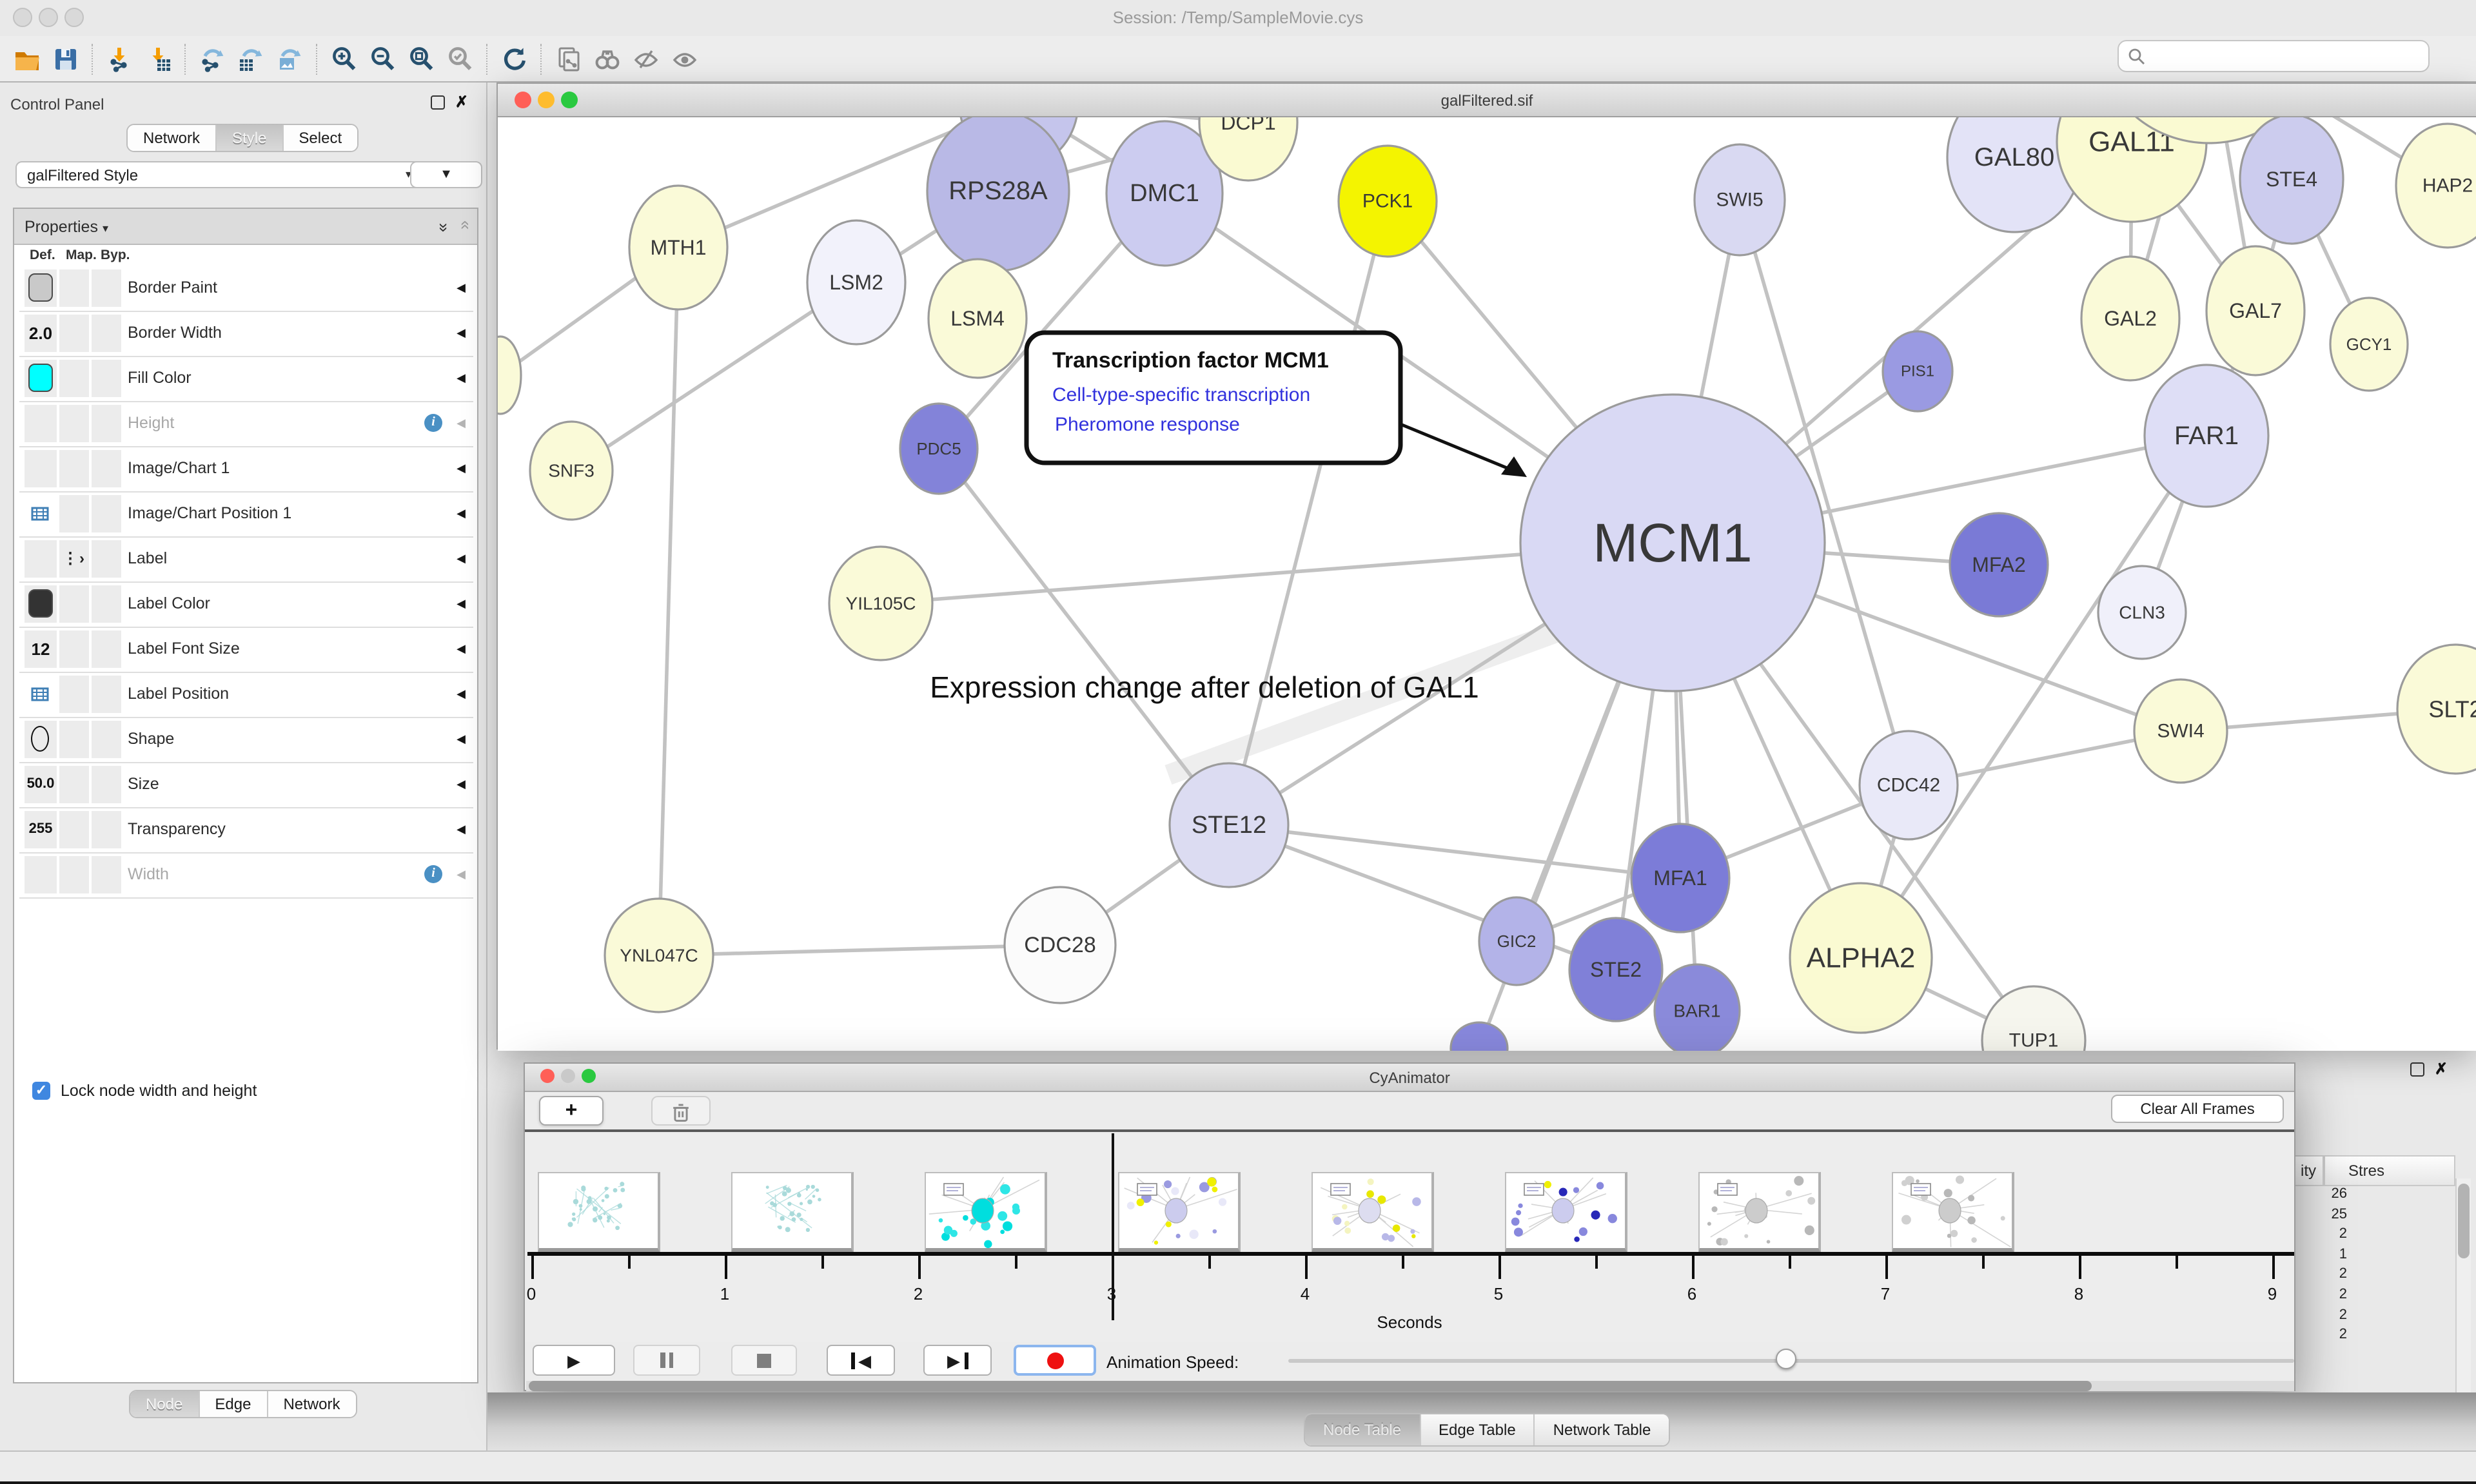 Image resolution: width=2476 pixels, height=1484 pixels. What do you see at coordinates (65, 58) in the screenshot?
I see `save-session-icon` at bounding box center [65, 58].